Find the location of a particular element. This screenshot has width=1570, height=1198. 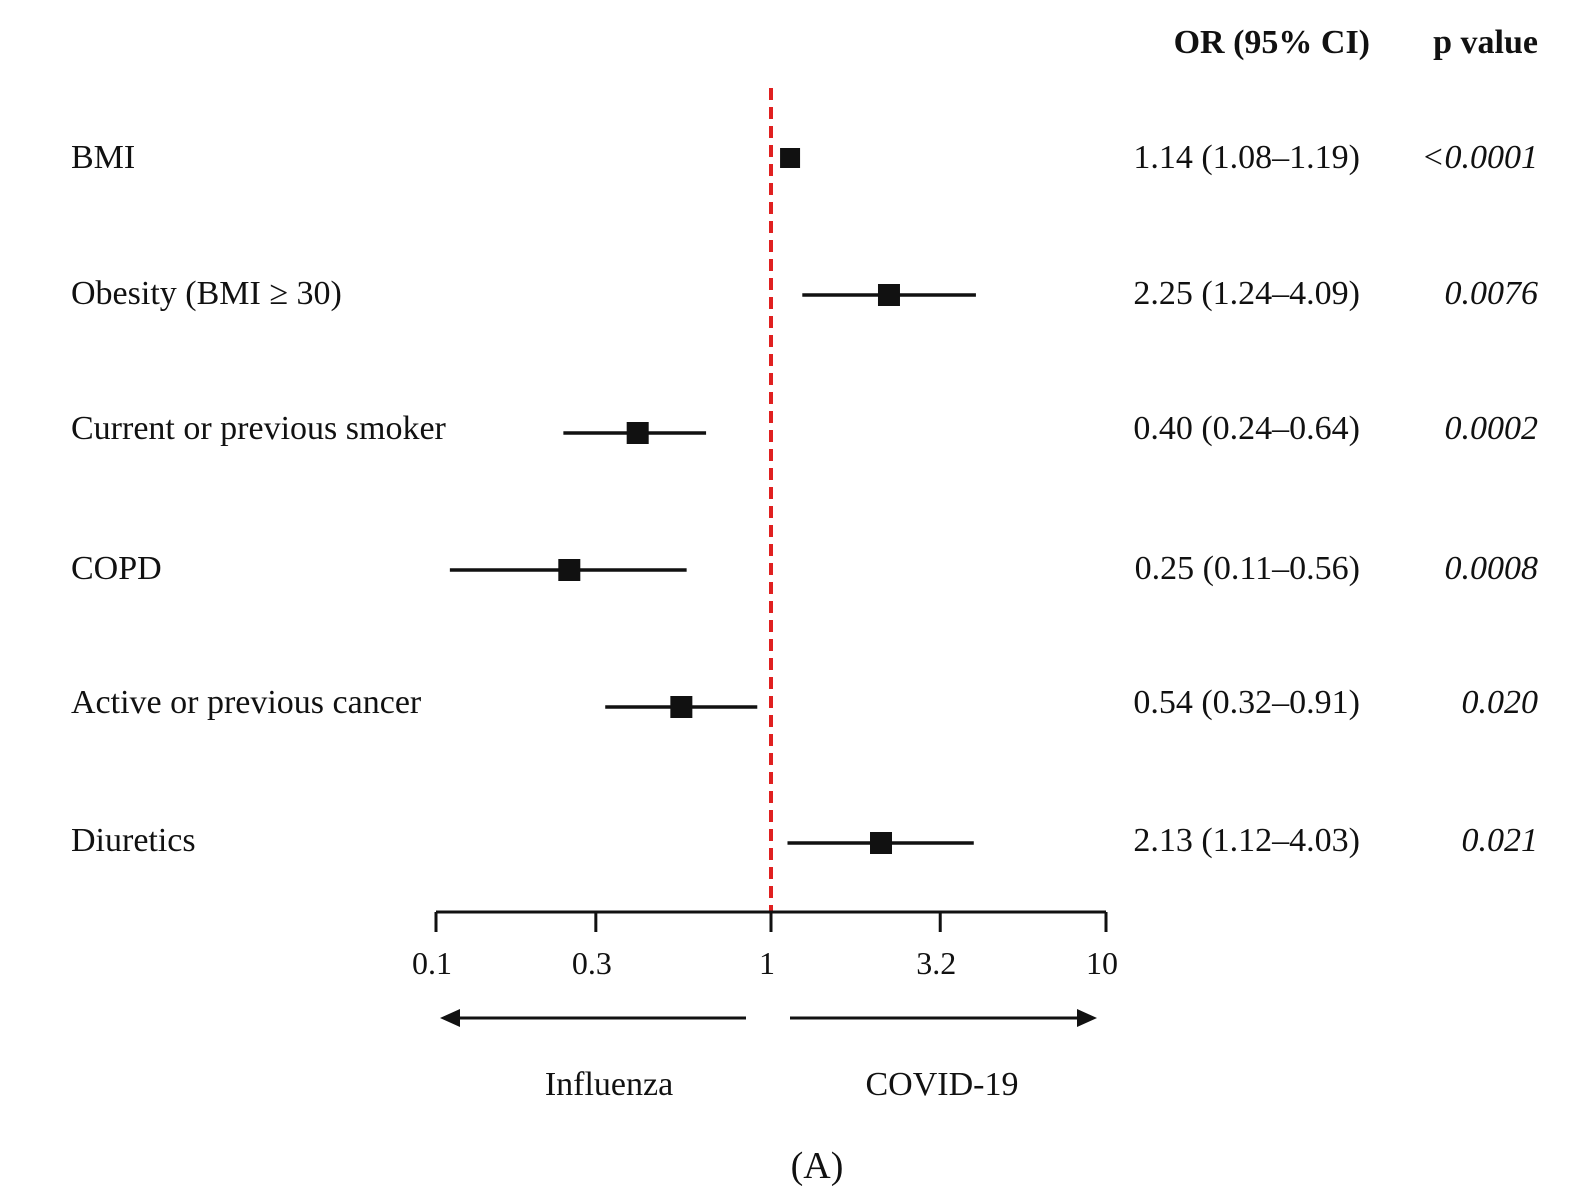

direction-label-right: COVID-19 is located at coordinates (942, 1084).